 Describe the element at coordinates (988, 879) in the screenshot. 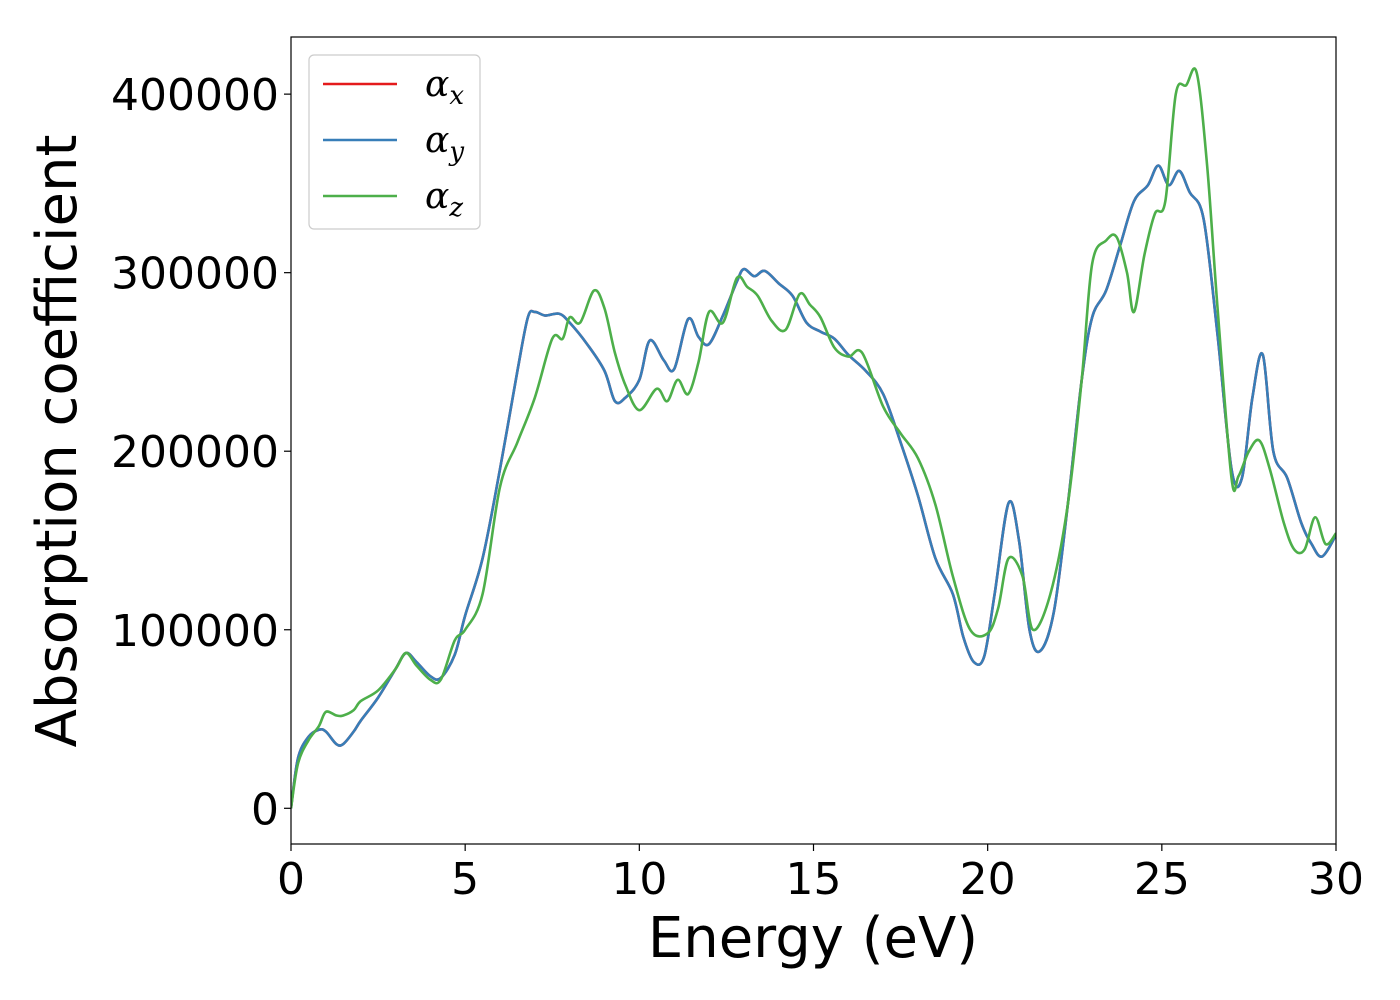

I see `x-tick-label: 20` at that location.